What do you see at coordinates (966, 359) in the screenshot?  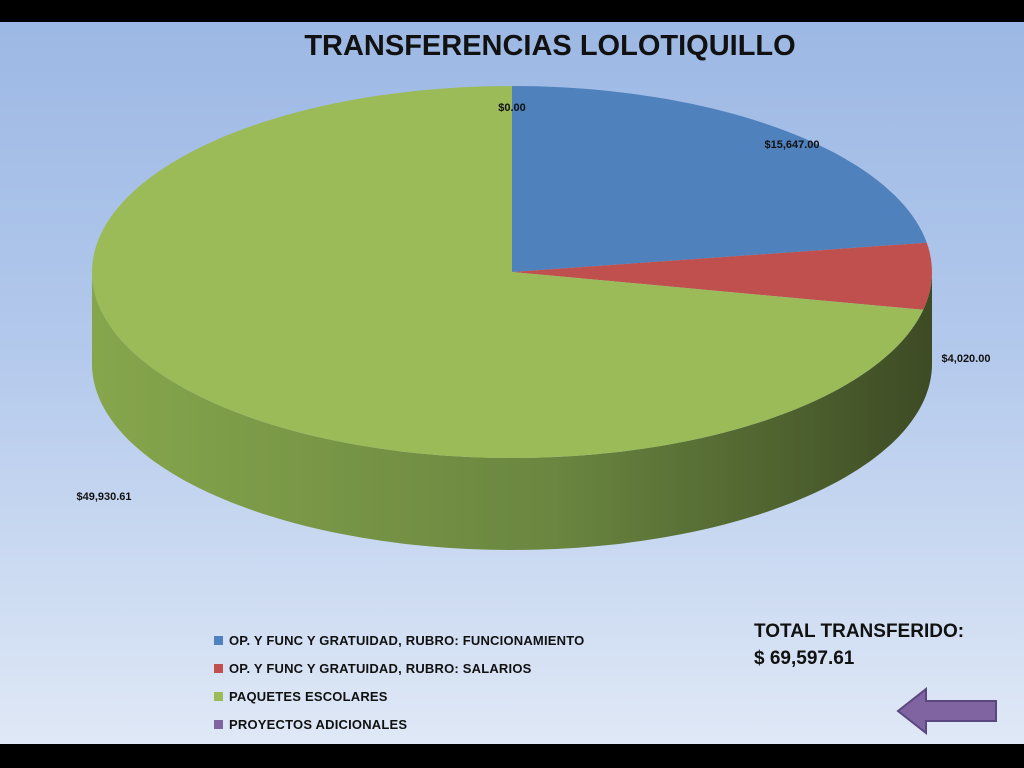 I see `data-label-1: $4,020.00` at bounding box center [966, 359].